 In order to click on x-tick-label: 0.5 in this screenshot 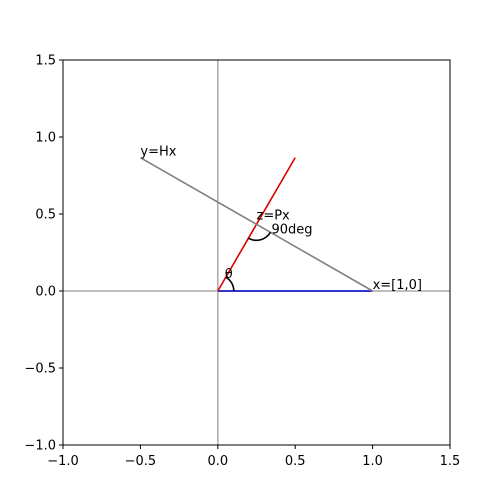, I will do `click(295, 461)`.